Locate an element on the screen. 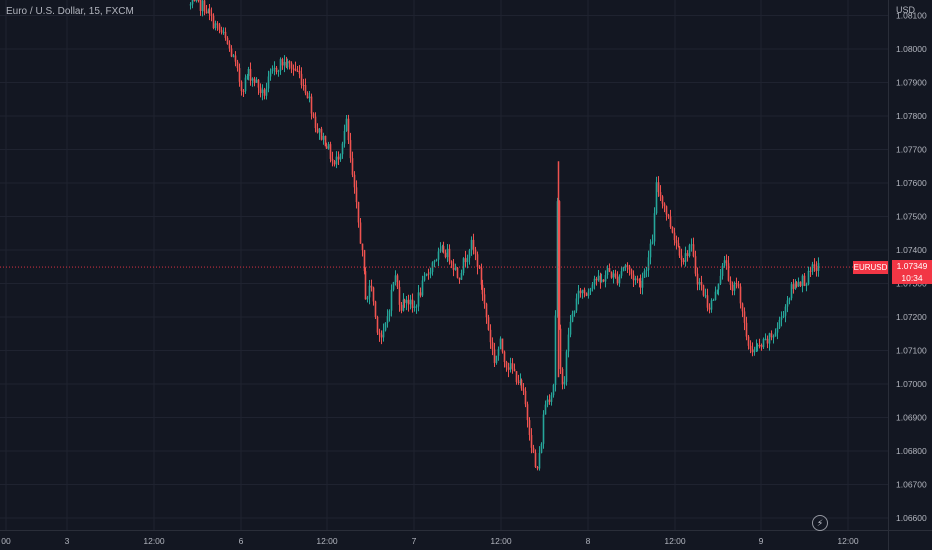 The height and width of the screenshot is (550, 932). time-axis: 00 3 12:00 6 12:00 7 12:00 8 12:00 9 12:00 is located at coordinates (430, 541).